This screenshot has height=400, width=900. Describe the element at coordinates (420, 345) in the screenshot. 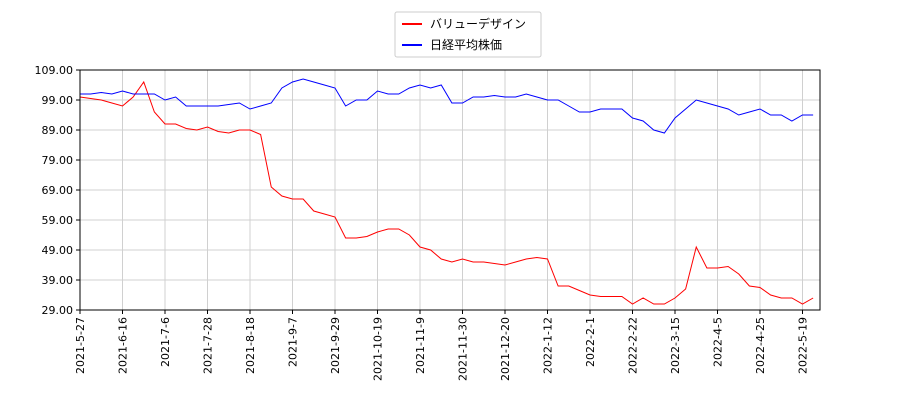

I see `x-tick-label: 2021-11-9` at that location.